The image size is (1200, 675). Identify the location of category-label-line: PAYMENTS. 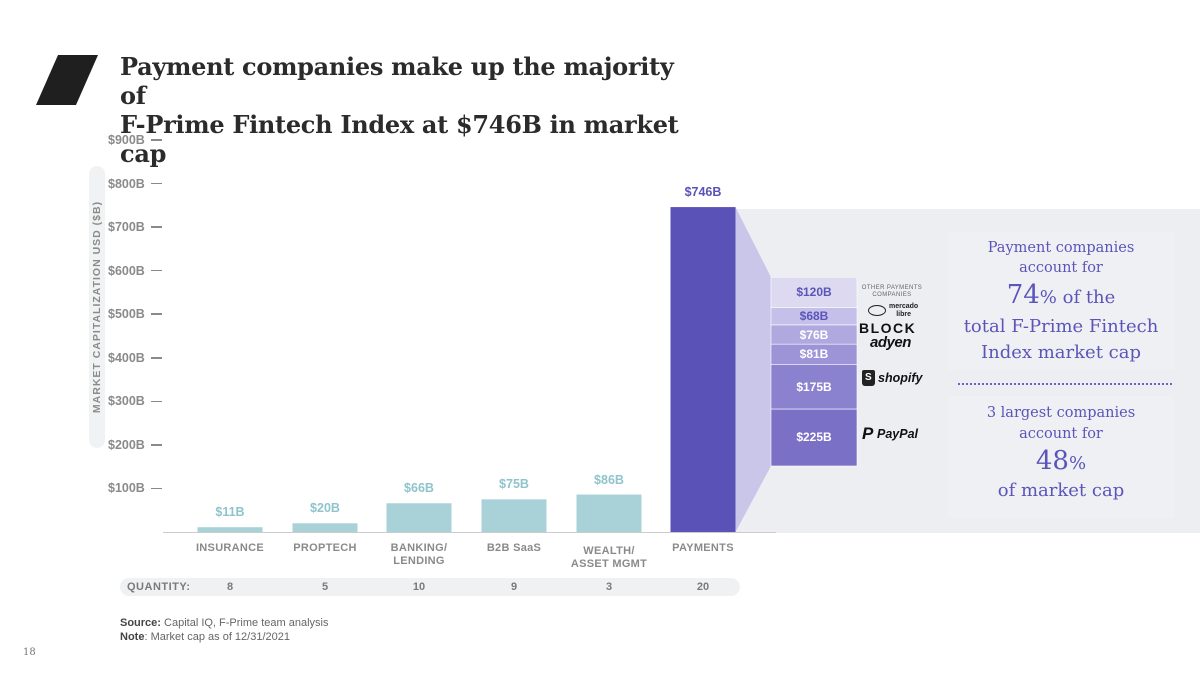
(703, 548).